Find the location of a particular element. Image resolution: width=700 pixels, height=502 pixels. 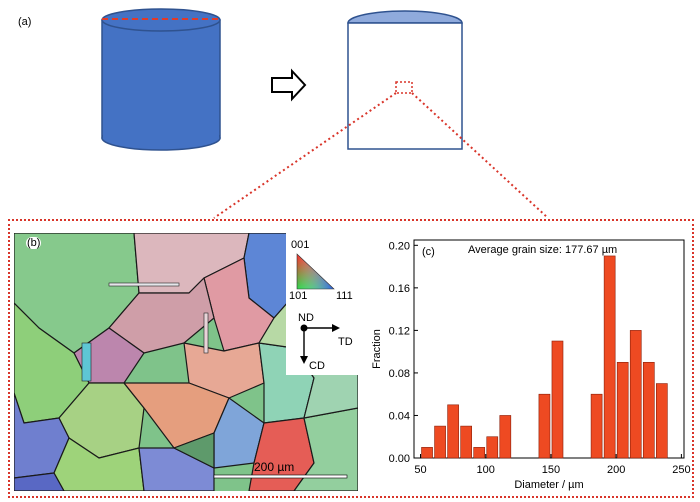

x-tick-label: 50 is located at coordinates (420, 470).